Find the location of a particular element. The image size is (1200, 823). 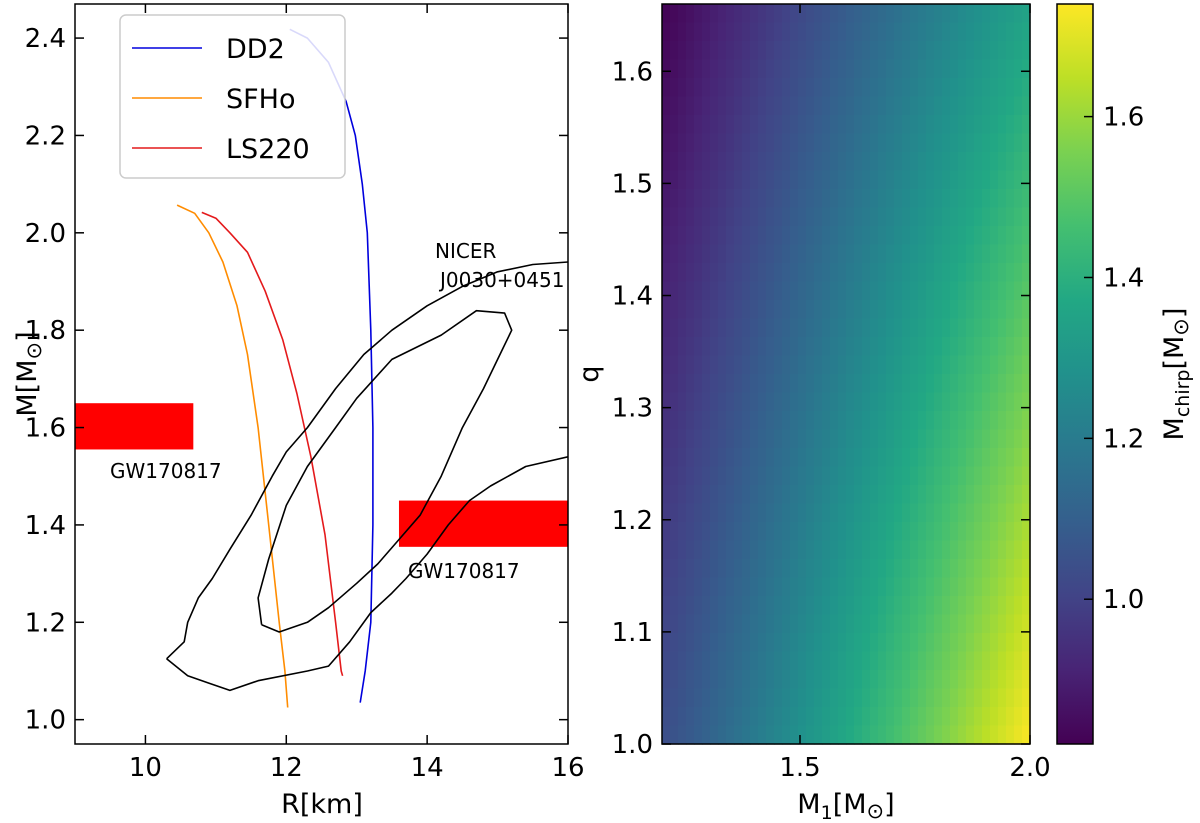

left-y-tick-label: 2.0 is located at coordinates (45, 234).